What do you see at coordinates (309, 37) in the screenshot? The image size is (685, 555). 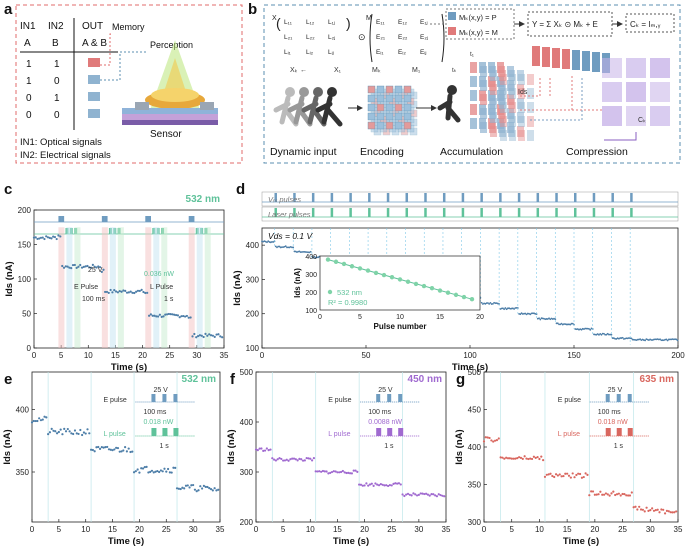 I see `matrix-x-entries: L₁₁ L₁₂ L₁ⱼ L₂₁ L₂₂ L₂ⱼ Lᵢ₁ Lᵢ₂ Lᵢⱼ` at bounding box center [309, 37].